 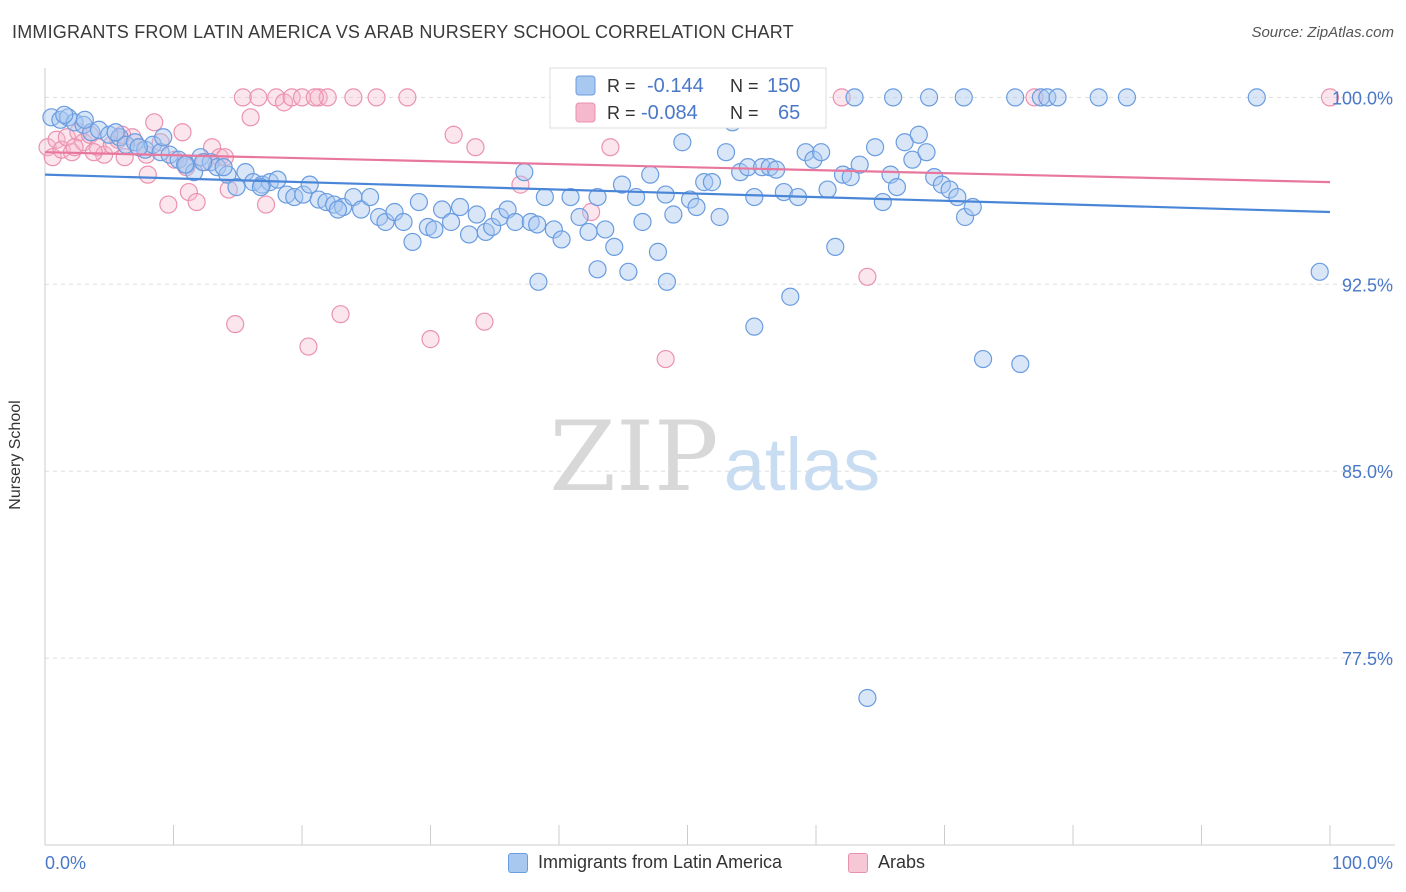 I want to click on legend-n-value: 65, so click(x=789, y=113).